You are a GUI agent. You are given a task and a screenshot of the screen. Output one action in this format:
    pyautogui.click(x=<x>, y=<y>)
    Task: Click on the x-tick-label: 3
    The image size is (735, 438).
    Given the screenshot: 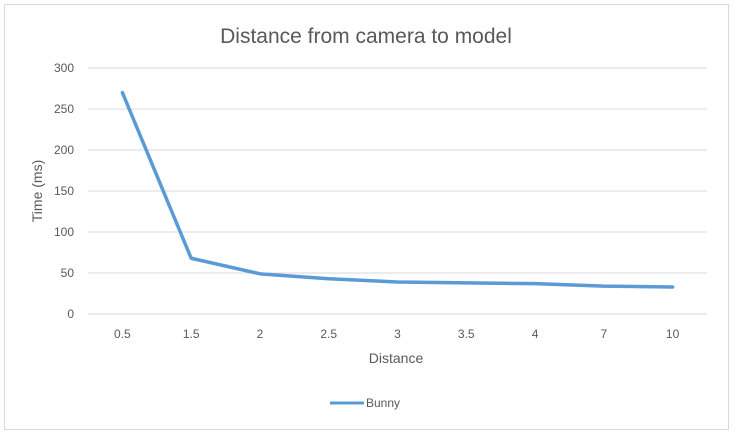 What is the action you would take?
    pyautogui.click(x=397, y=334)
    